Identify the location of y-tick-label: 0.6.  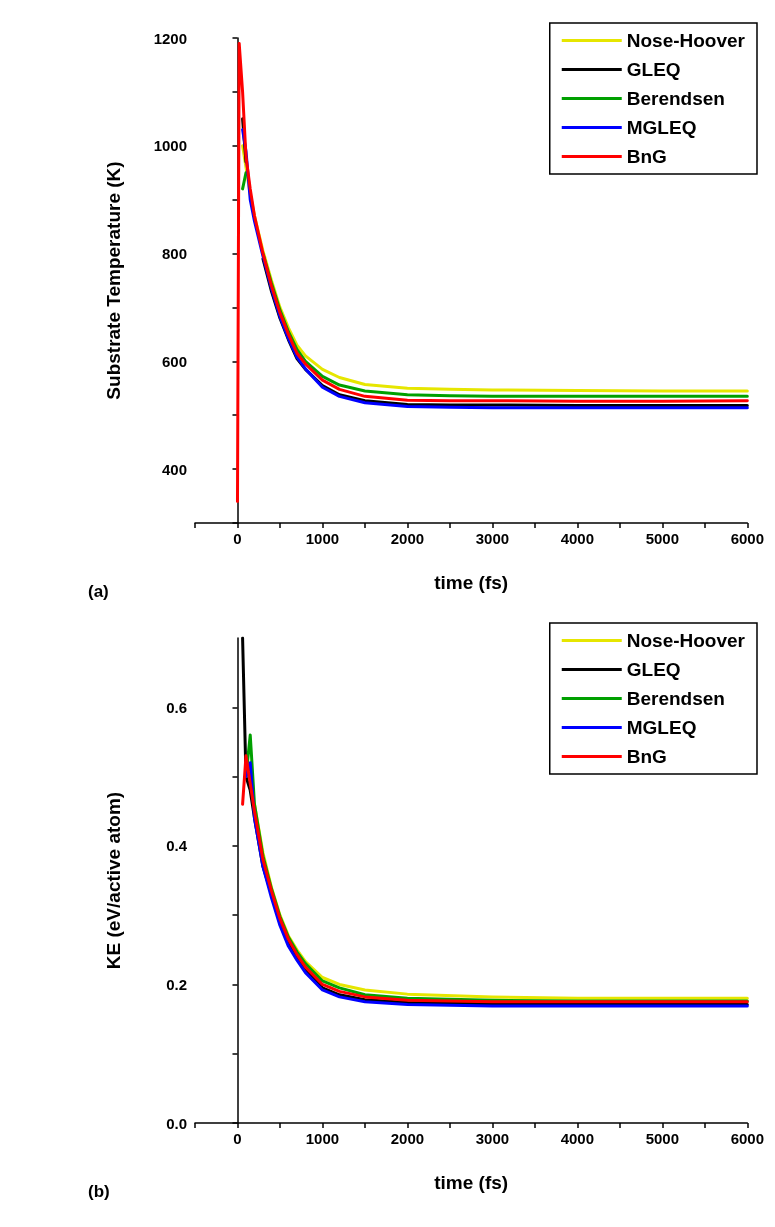
(176, 707).